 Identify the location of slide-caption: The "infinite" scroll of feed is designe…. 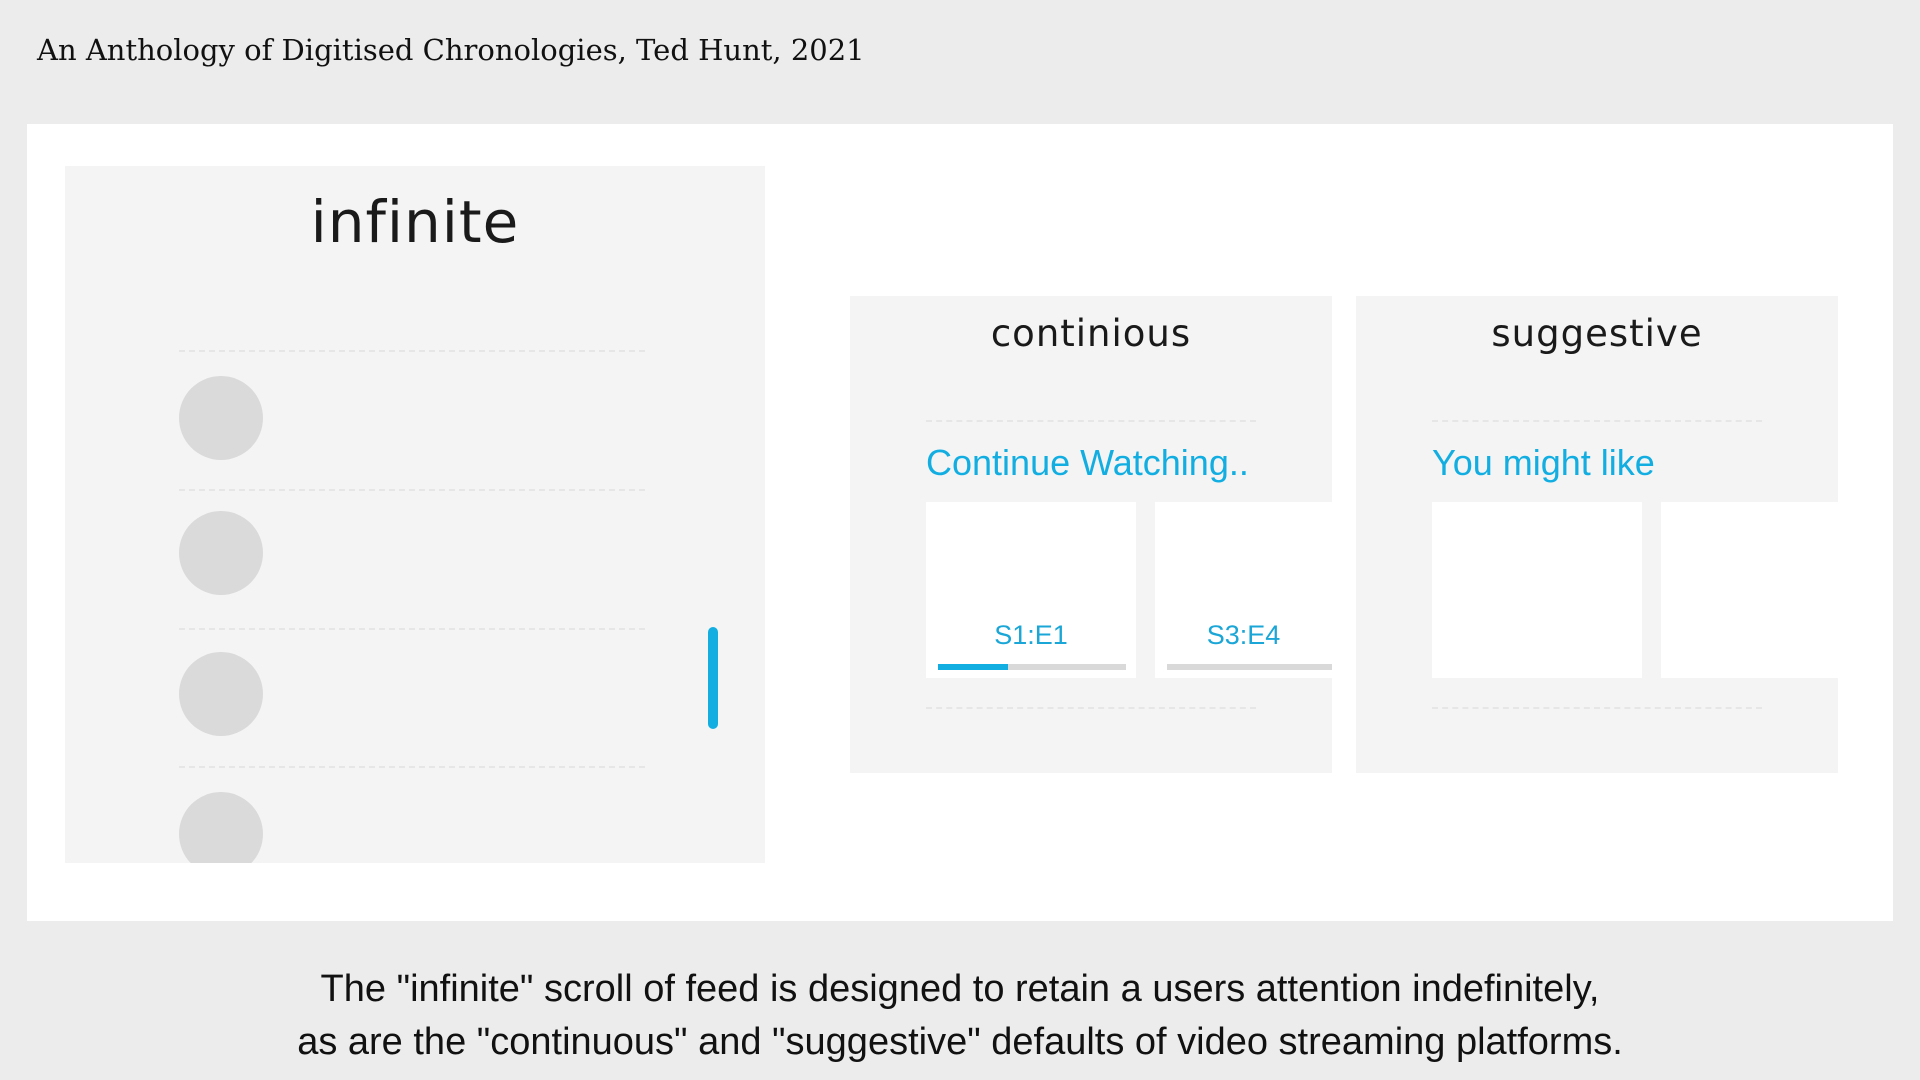
(960, 1016).